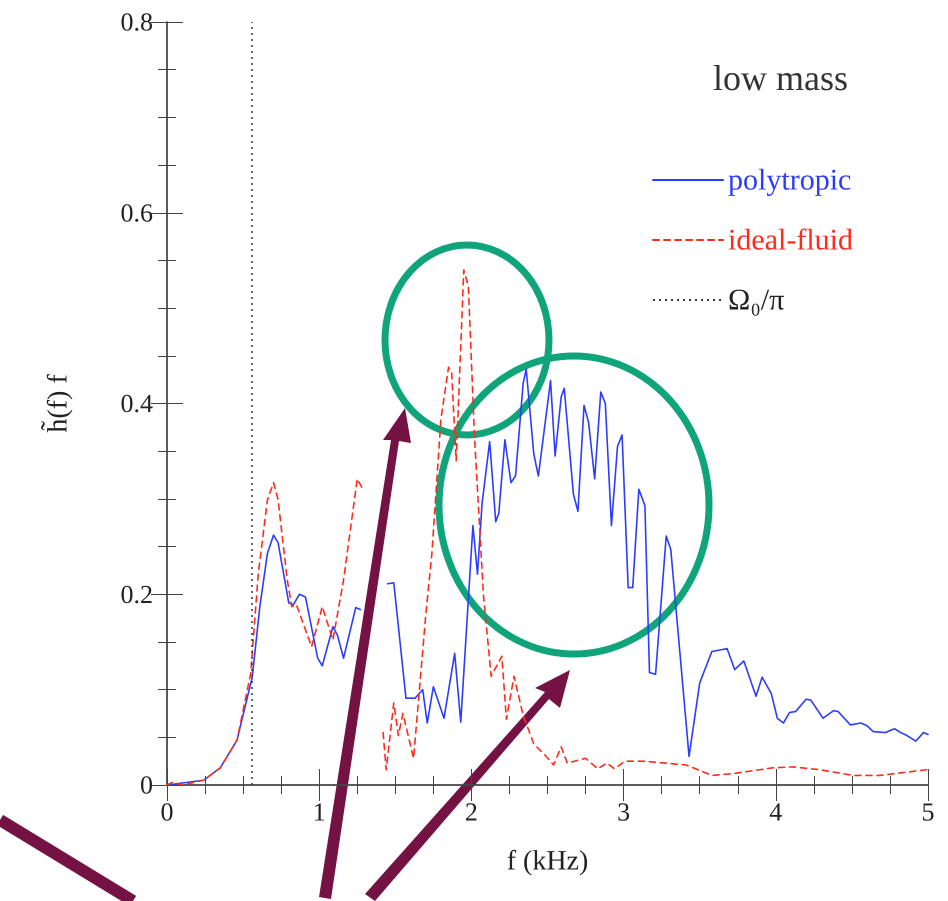 Image resolution: width=948 pixels, height=901 pixels. I want to click on x-tick-label: 1, so click(319, 812).